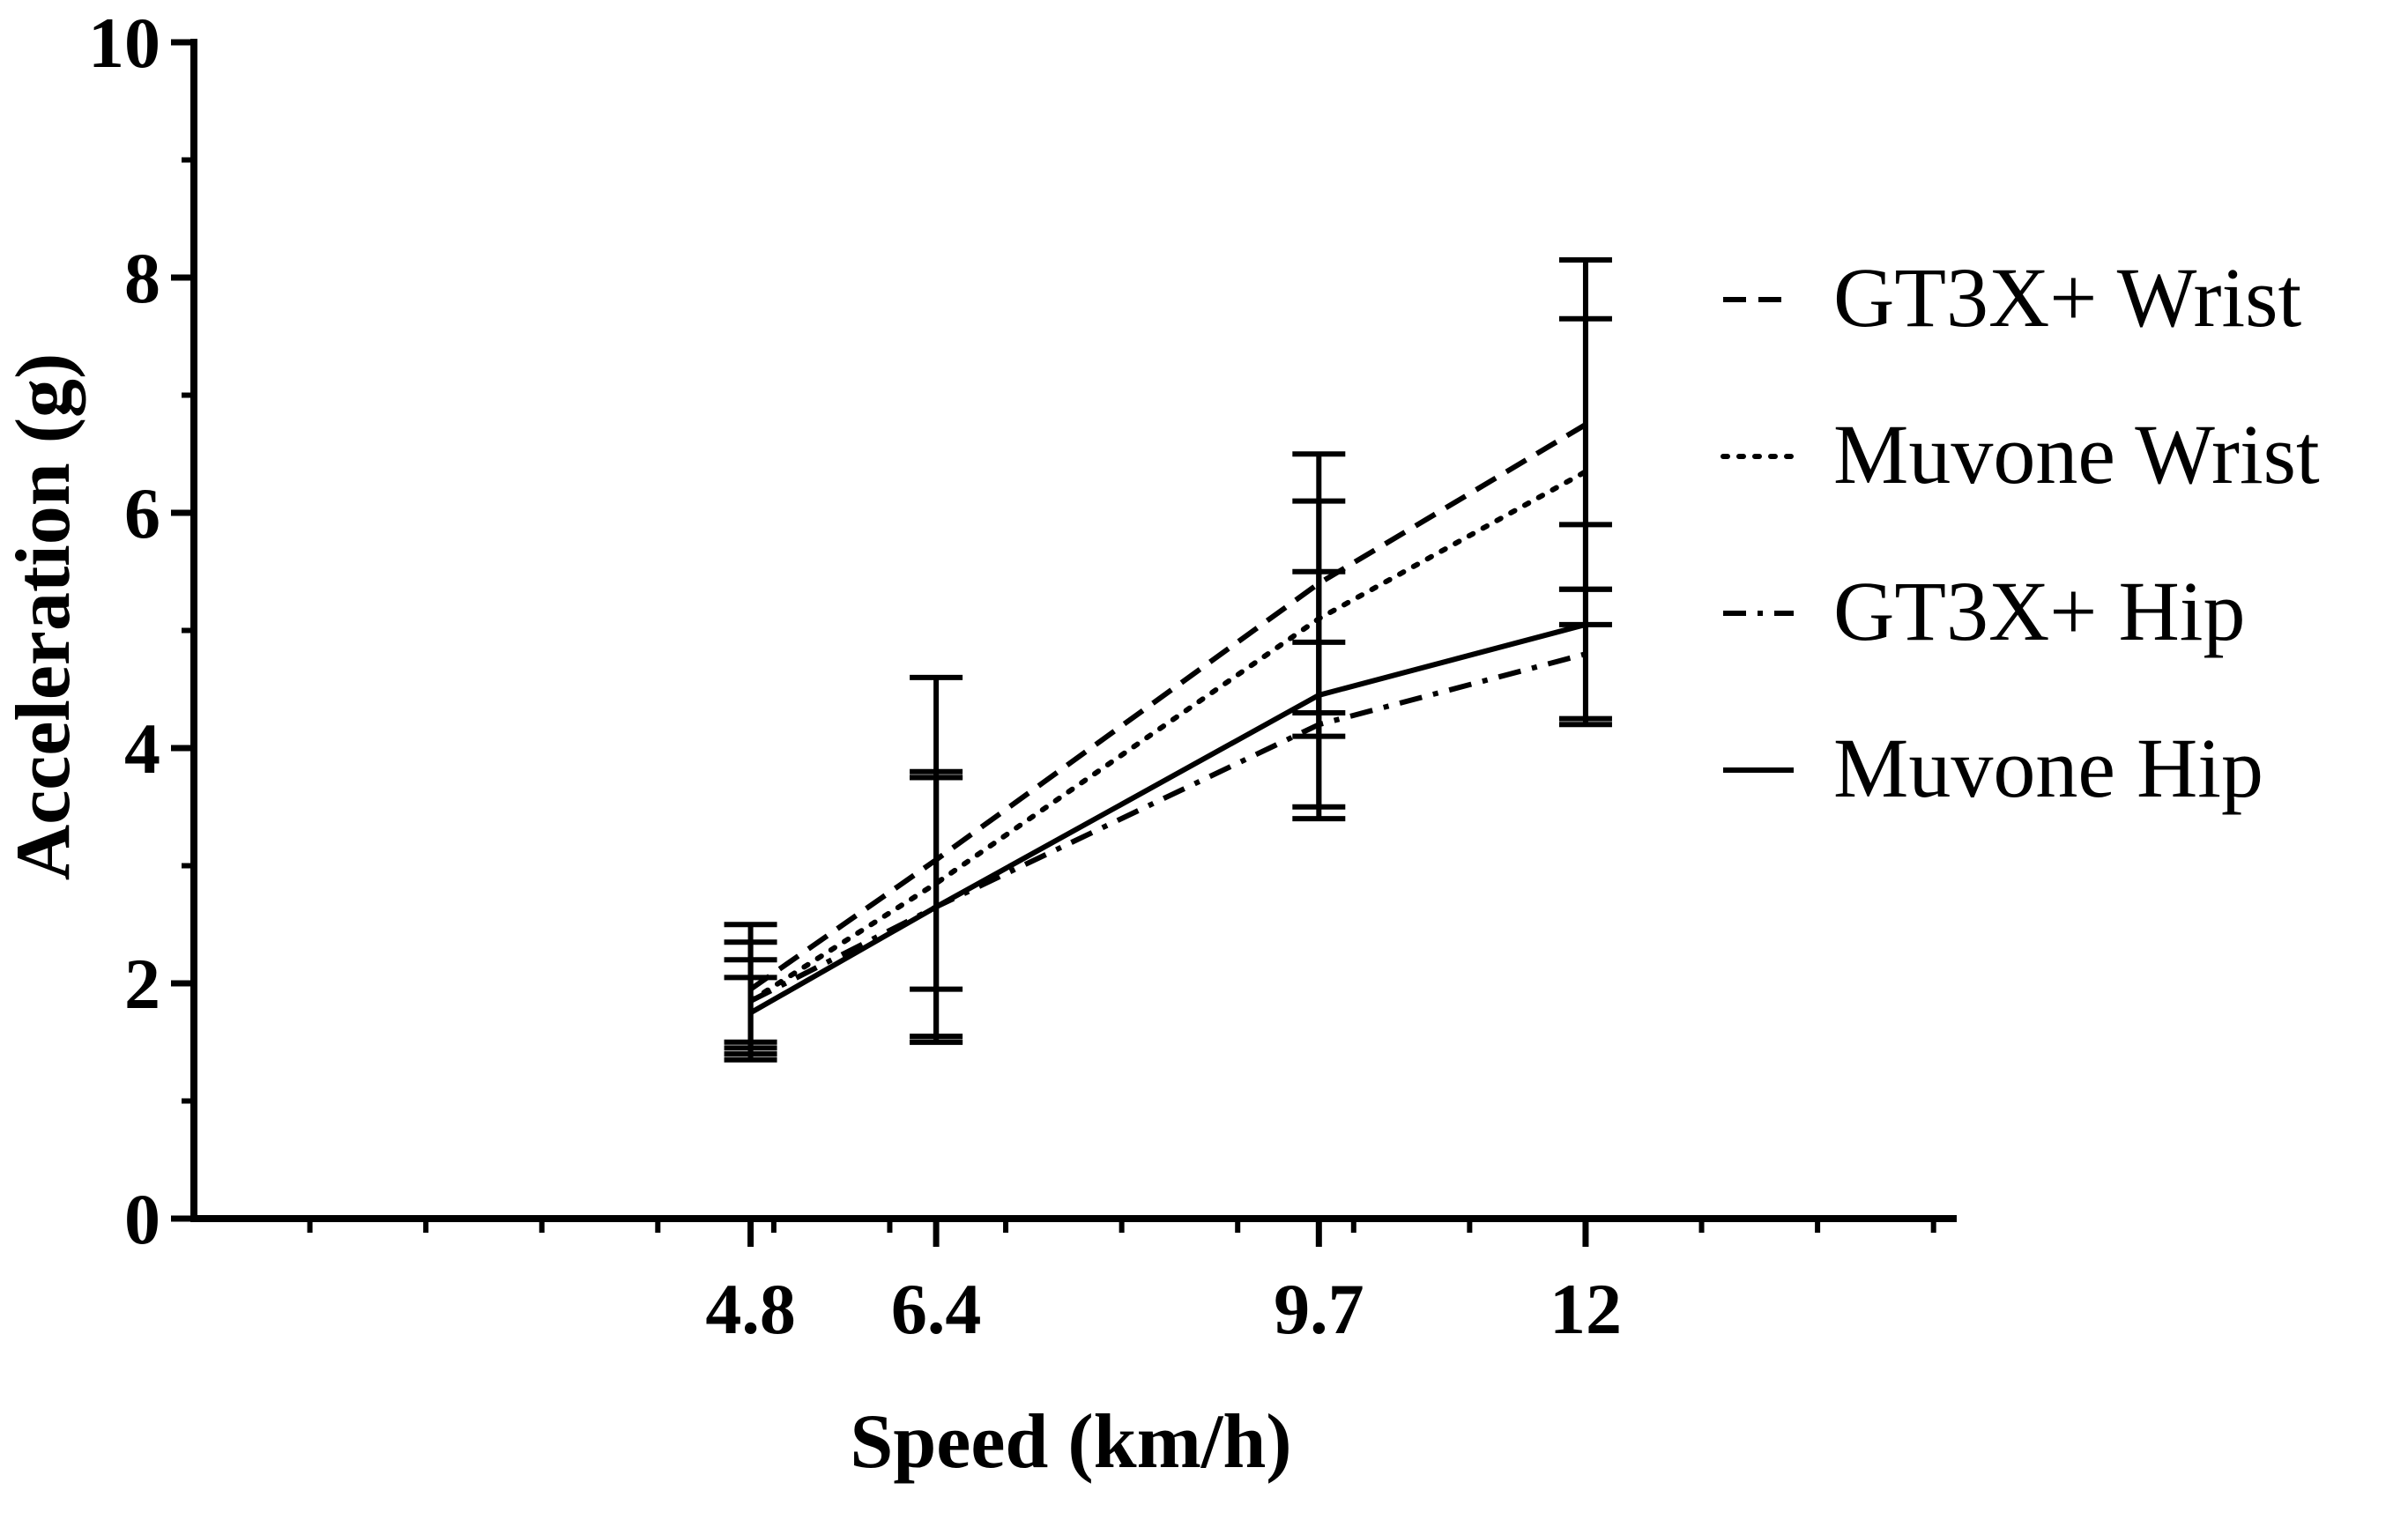 This screenshot has height=1527, width=2408. I want to click on series-group, so click(1167, 718).